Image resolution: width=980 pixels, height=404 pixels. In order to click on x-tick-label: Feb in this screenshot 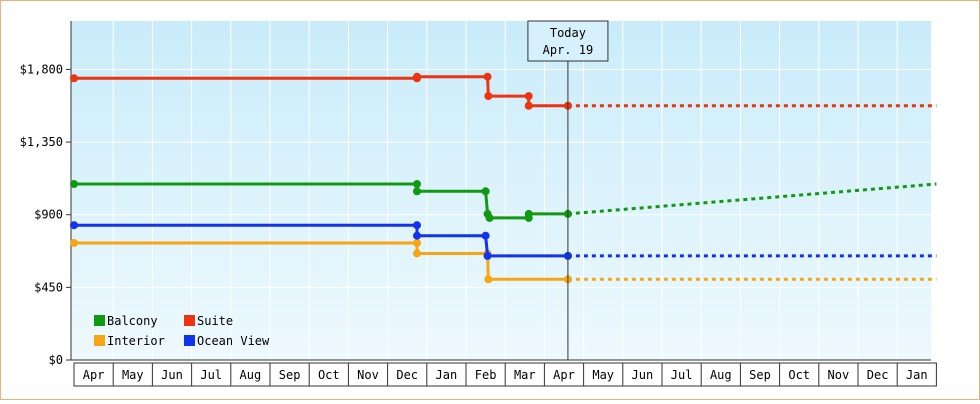, I will do `click(486, 375)`.